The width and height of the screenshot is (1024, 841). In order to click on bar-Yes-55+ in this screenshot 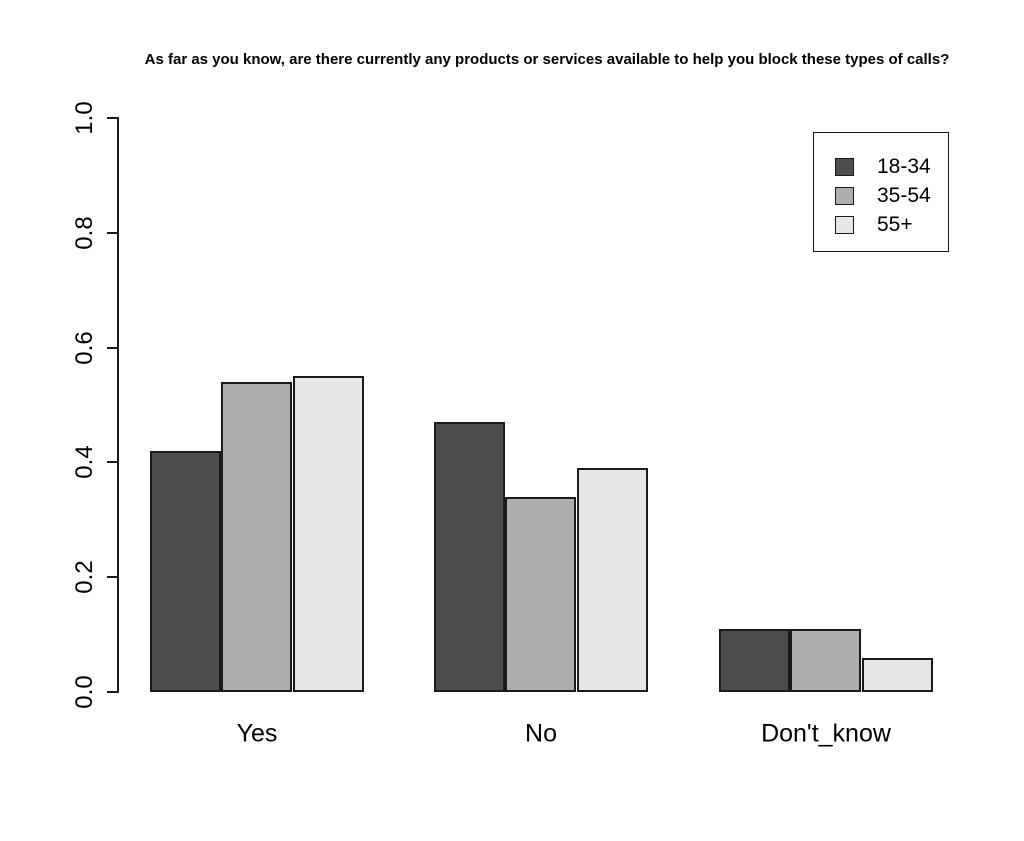, I will do `click(328, 534)`.